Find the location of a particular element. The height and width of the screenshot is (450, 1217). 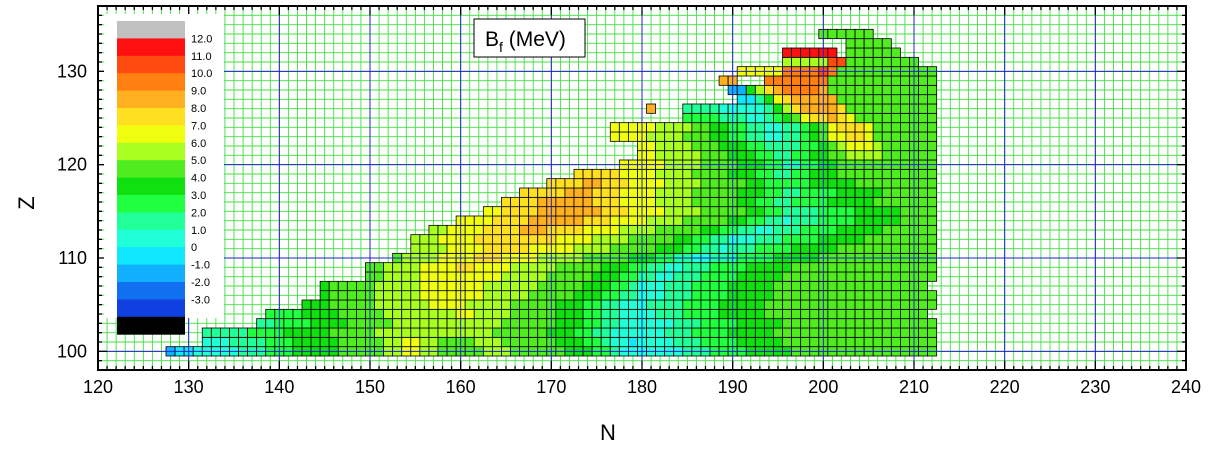

x-tick-label: 160 is located at coordinates (461, 387).